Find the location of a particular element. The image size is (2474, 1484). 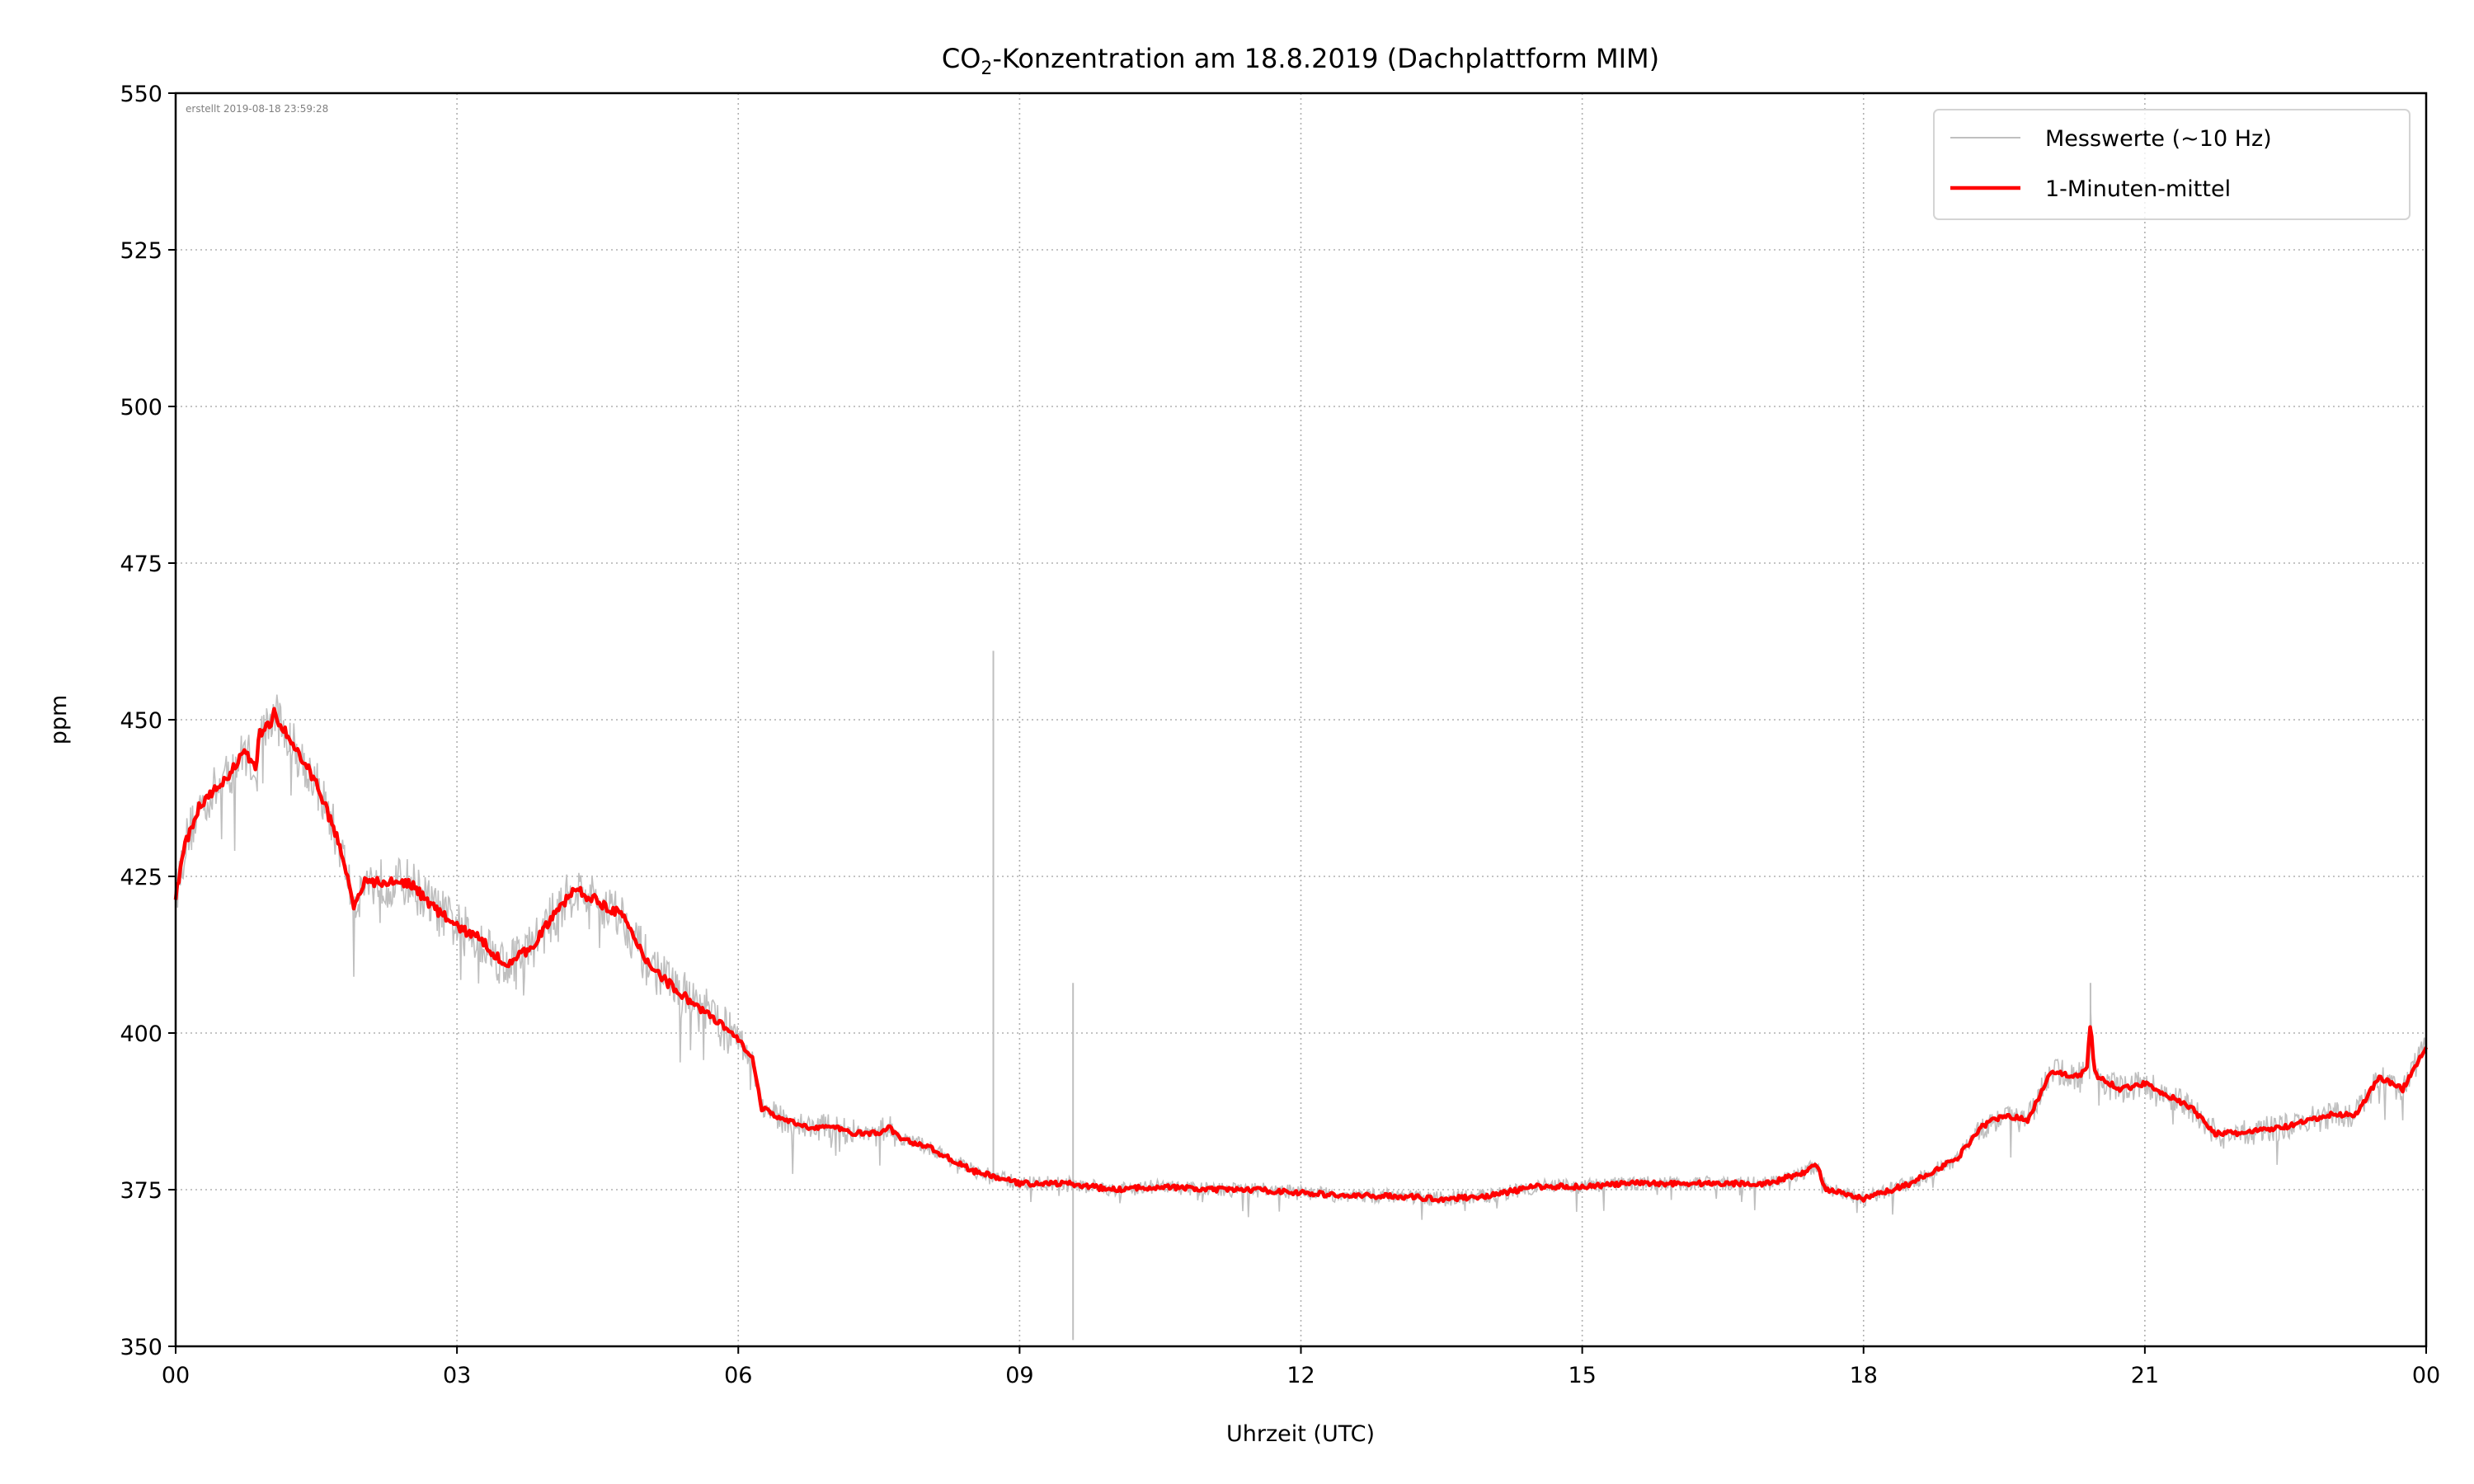

y-axis-label: ppm is located at coordinates (59, 720).